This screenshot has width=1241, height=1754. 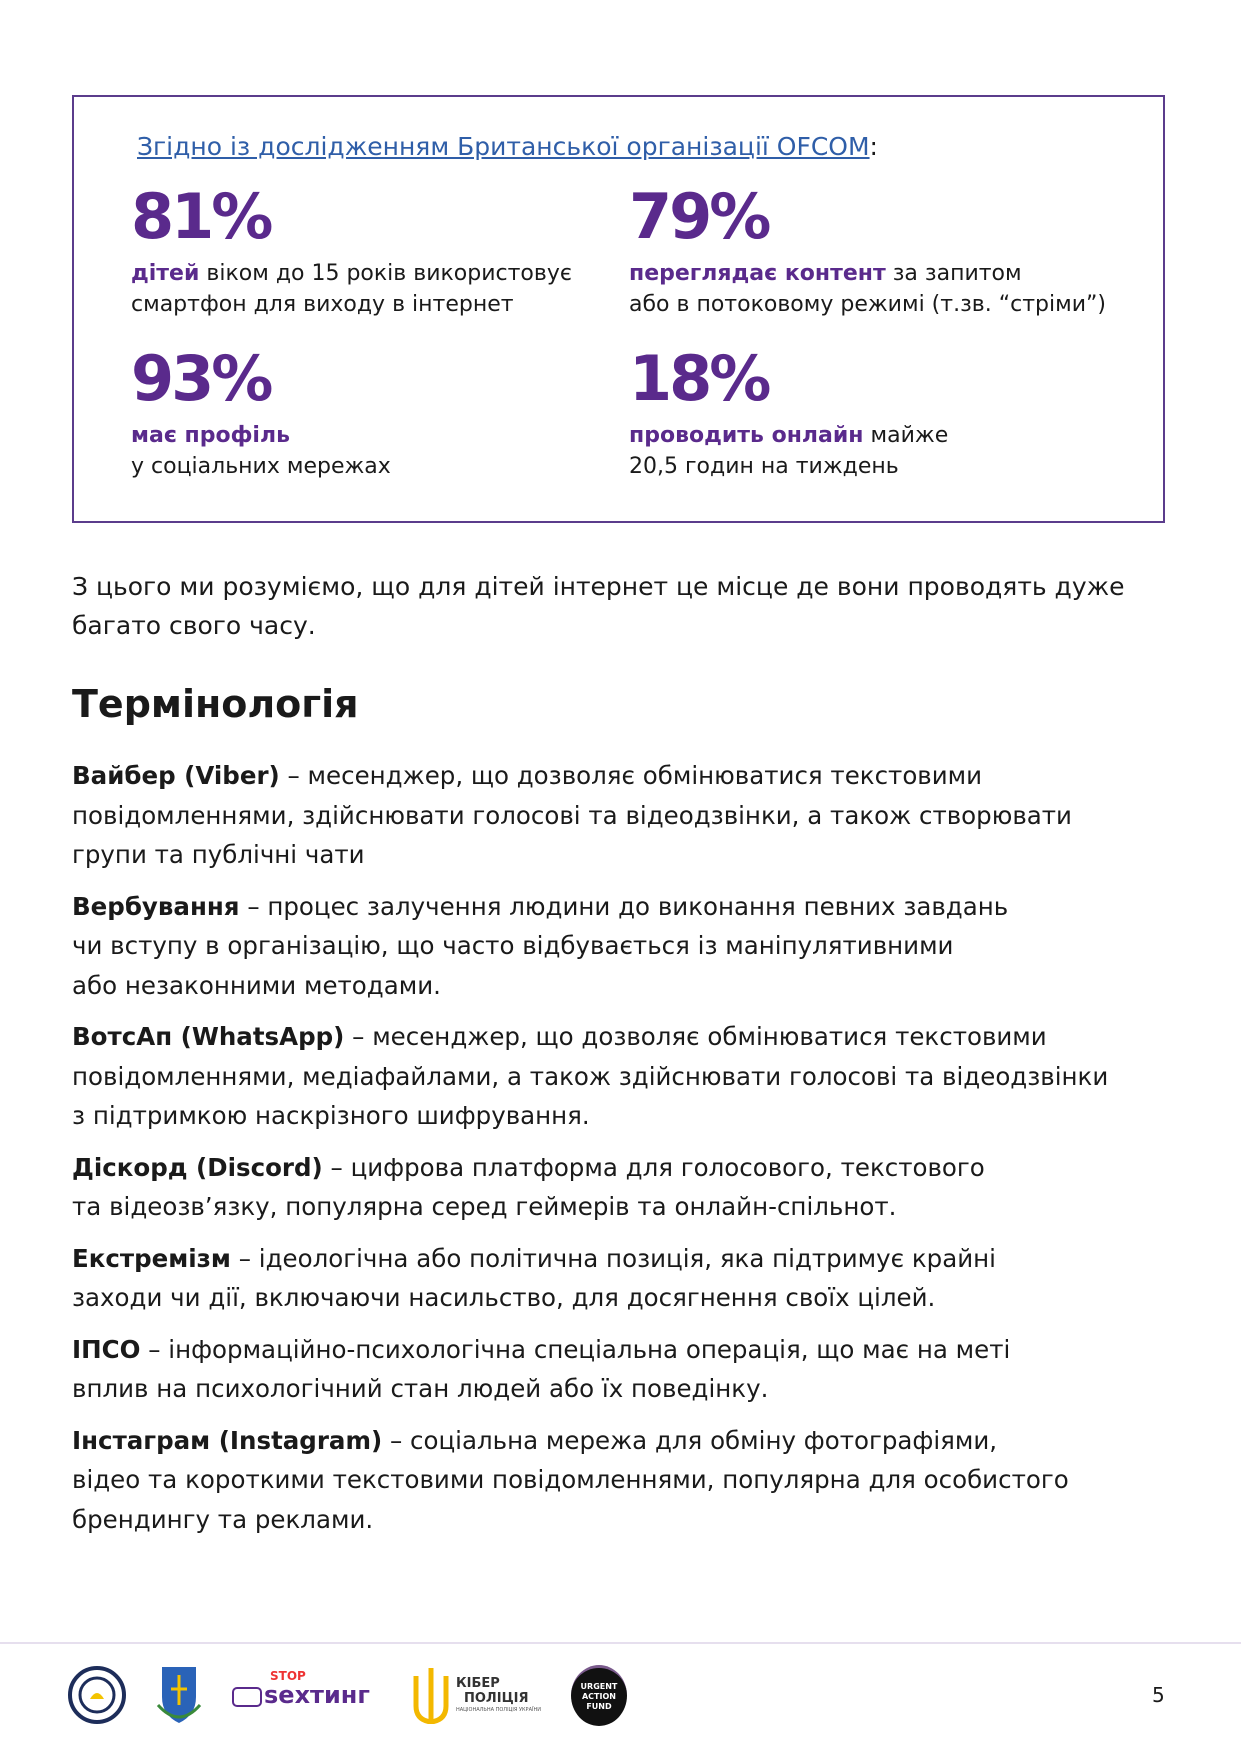 I want to click on stat-bold: проводить онлайн, so click(x=746, y=435).